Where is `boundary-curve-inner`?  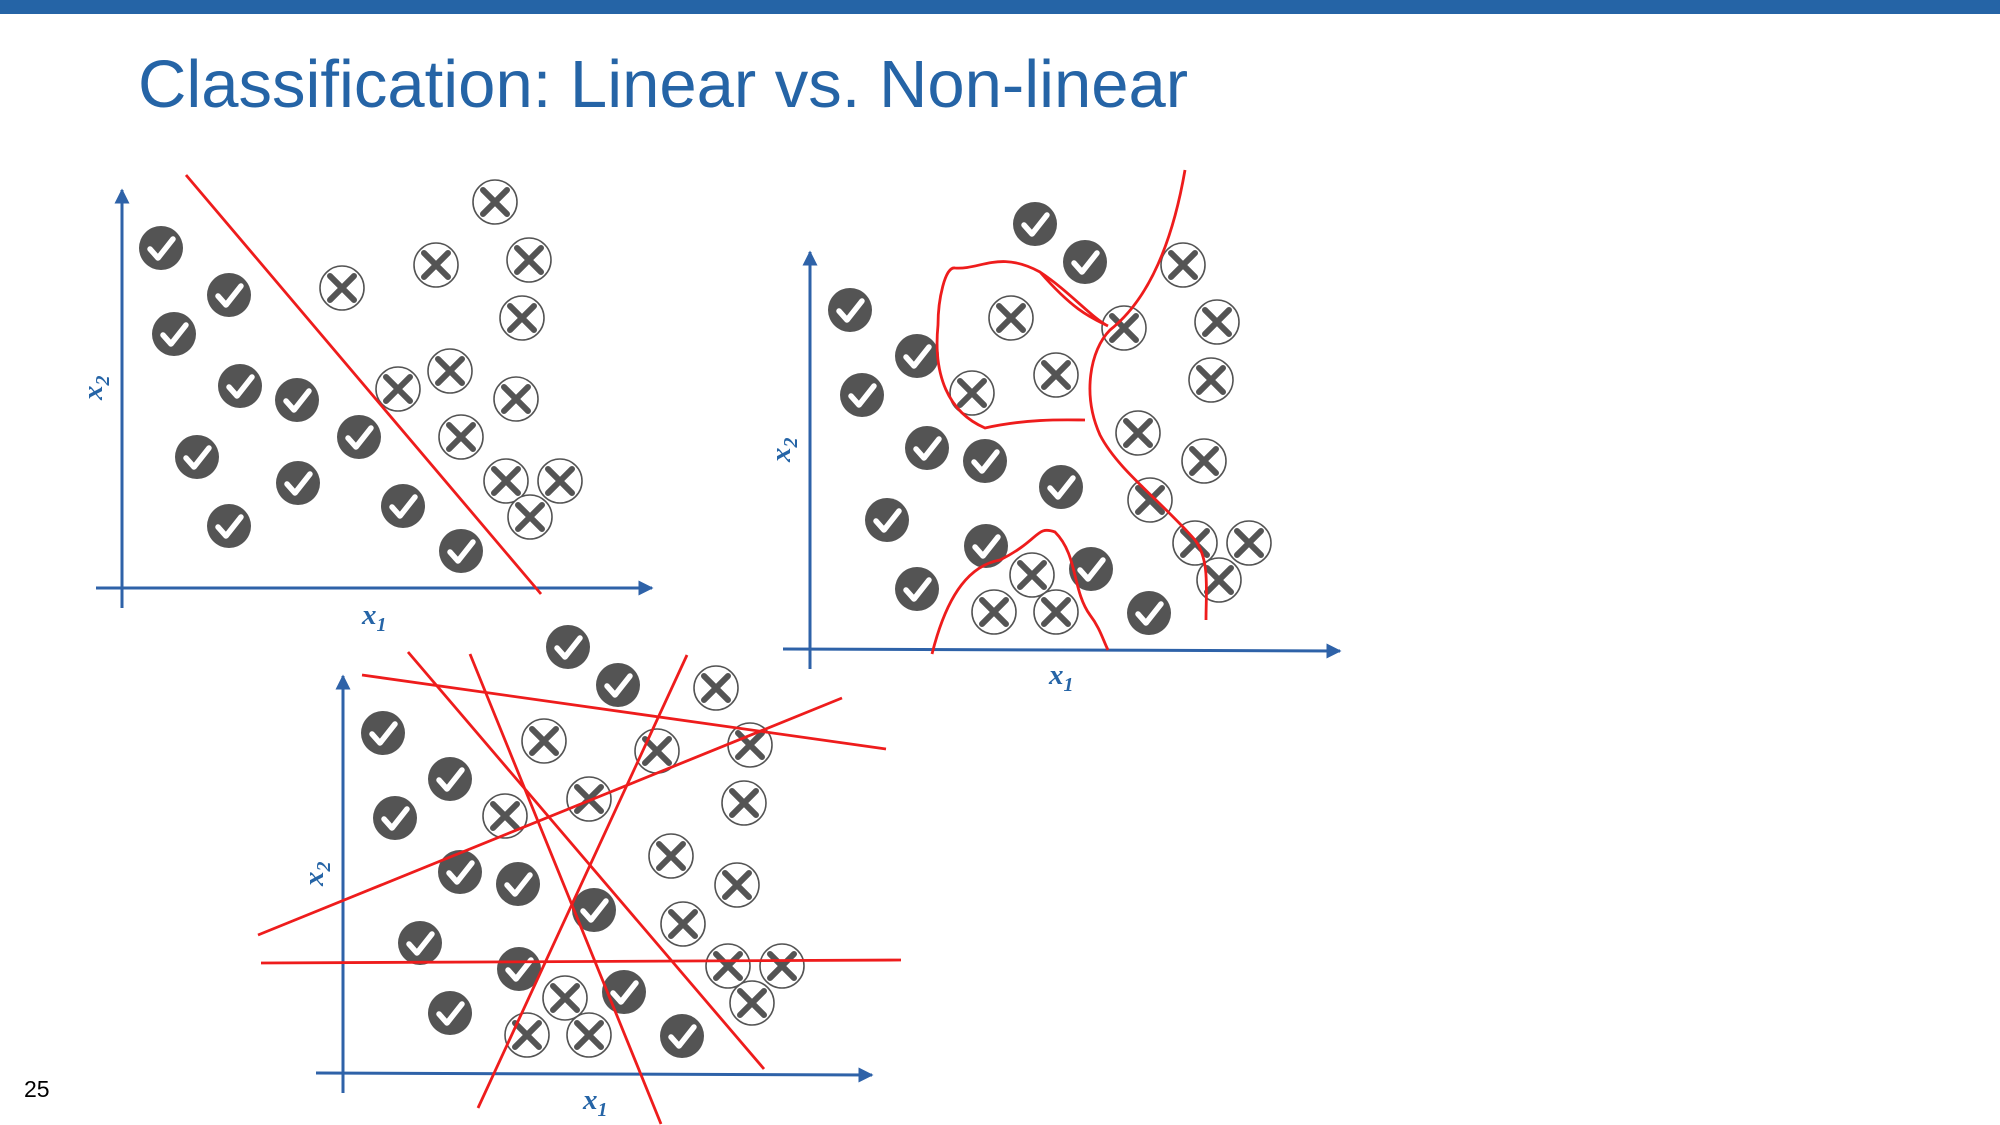 boundary-curve-inner is located at coordinates (1020, 592).